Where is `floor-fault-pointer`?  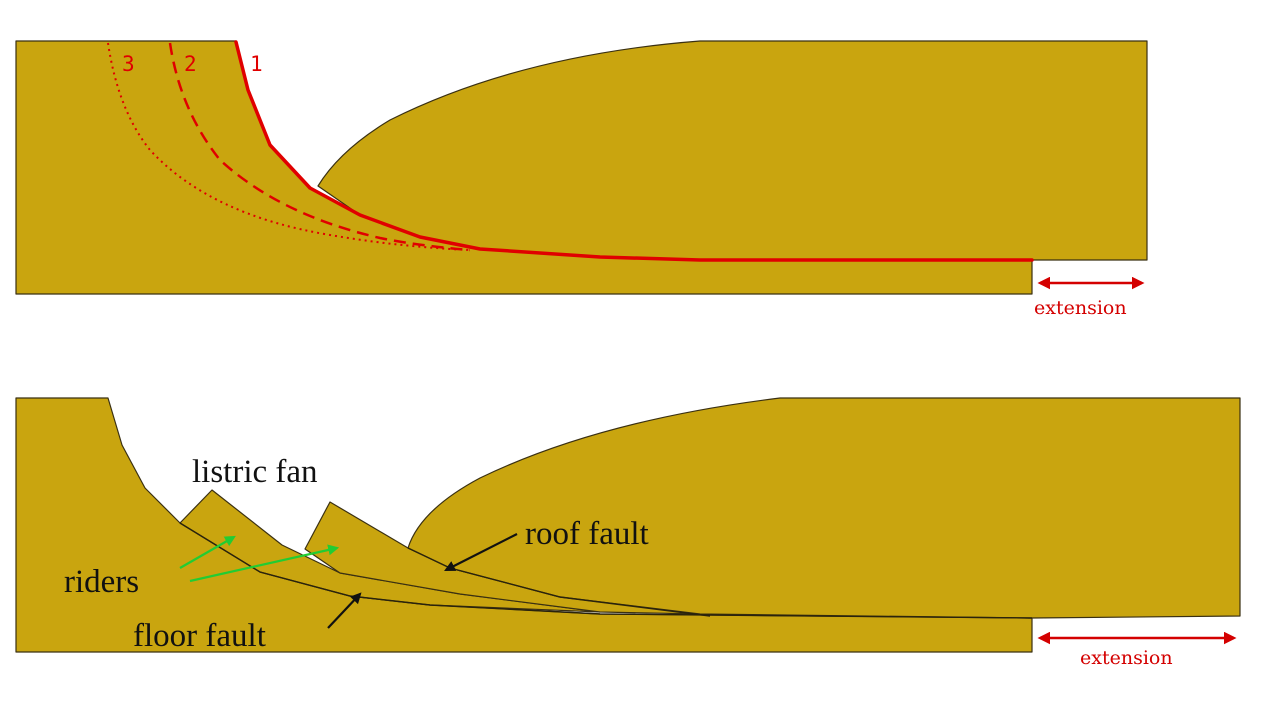
floor-fault-pointer is located at coordinates (344, 610).